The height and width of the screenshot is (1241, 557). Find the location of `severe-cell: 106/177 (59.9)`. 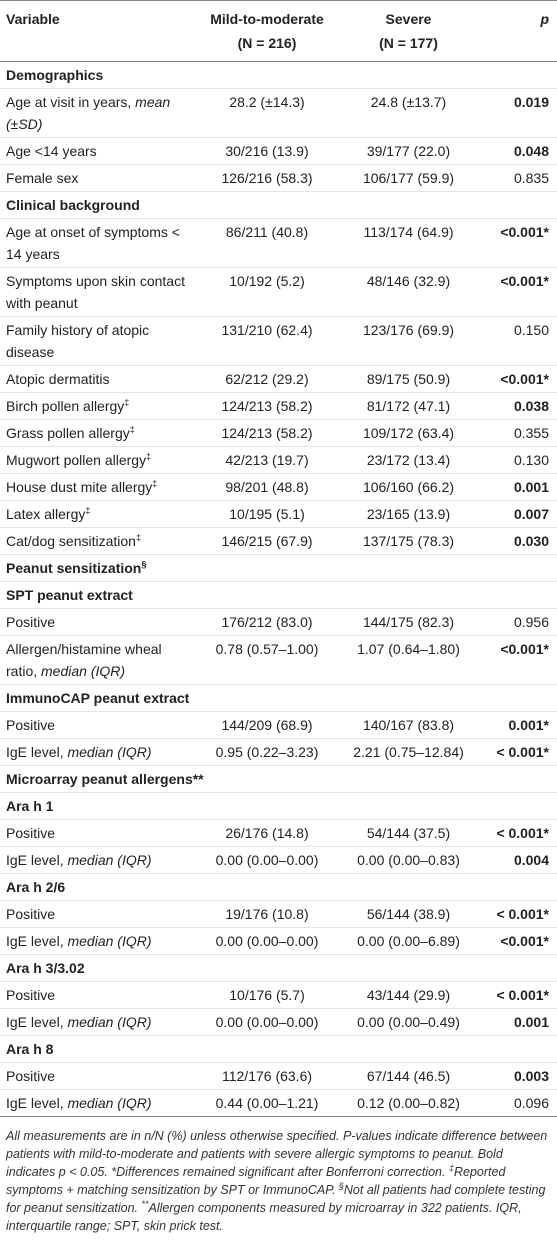

severe-cell: 106/177 (59.9) is located at coordinates (408, 178).